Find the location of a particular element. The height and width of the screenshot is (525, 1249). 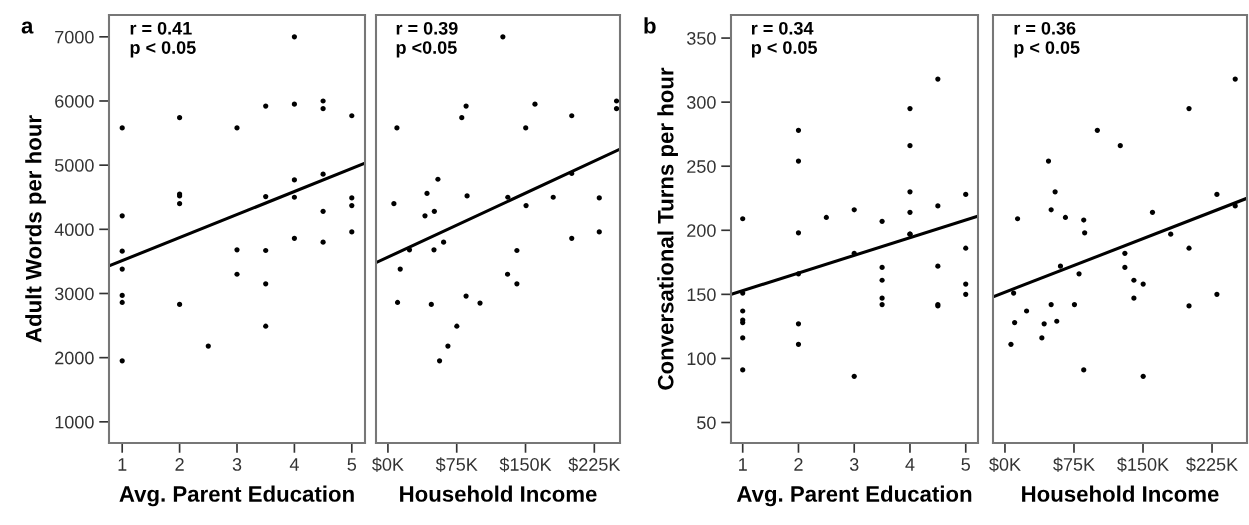

y-tick-label: 50 is located at coordinates (706, 423).